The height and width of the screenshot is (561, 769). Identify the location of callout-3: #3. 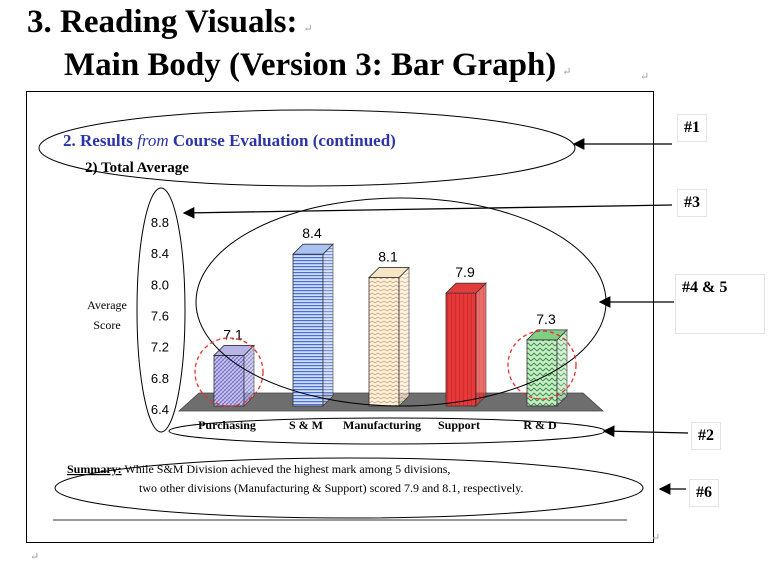
(692, 203).